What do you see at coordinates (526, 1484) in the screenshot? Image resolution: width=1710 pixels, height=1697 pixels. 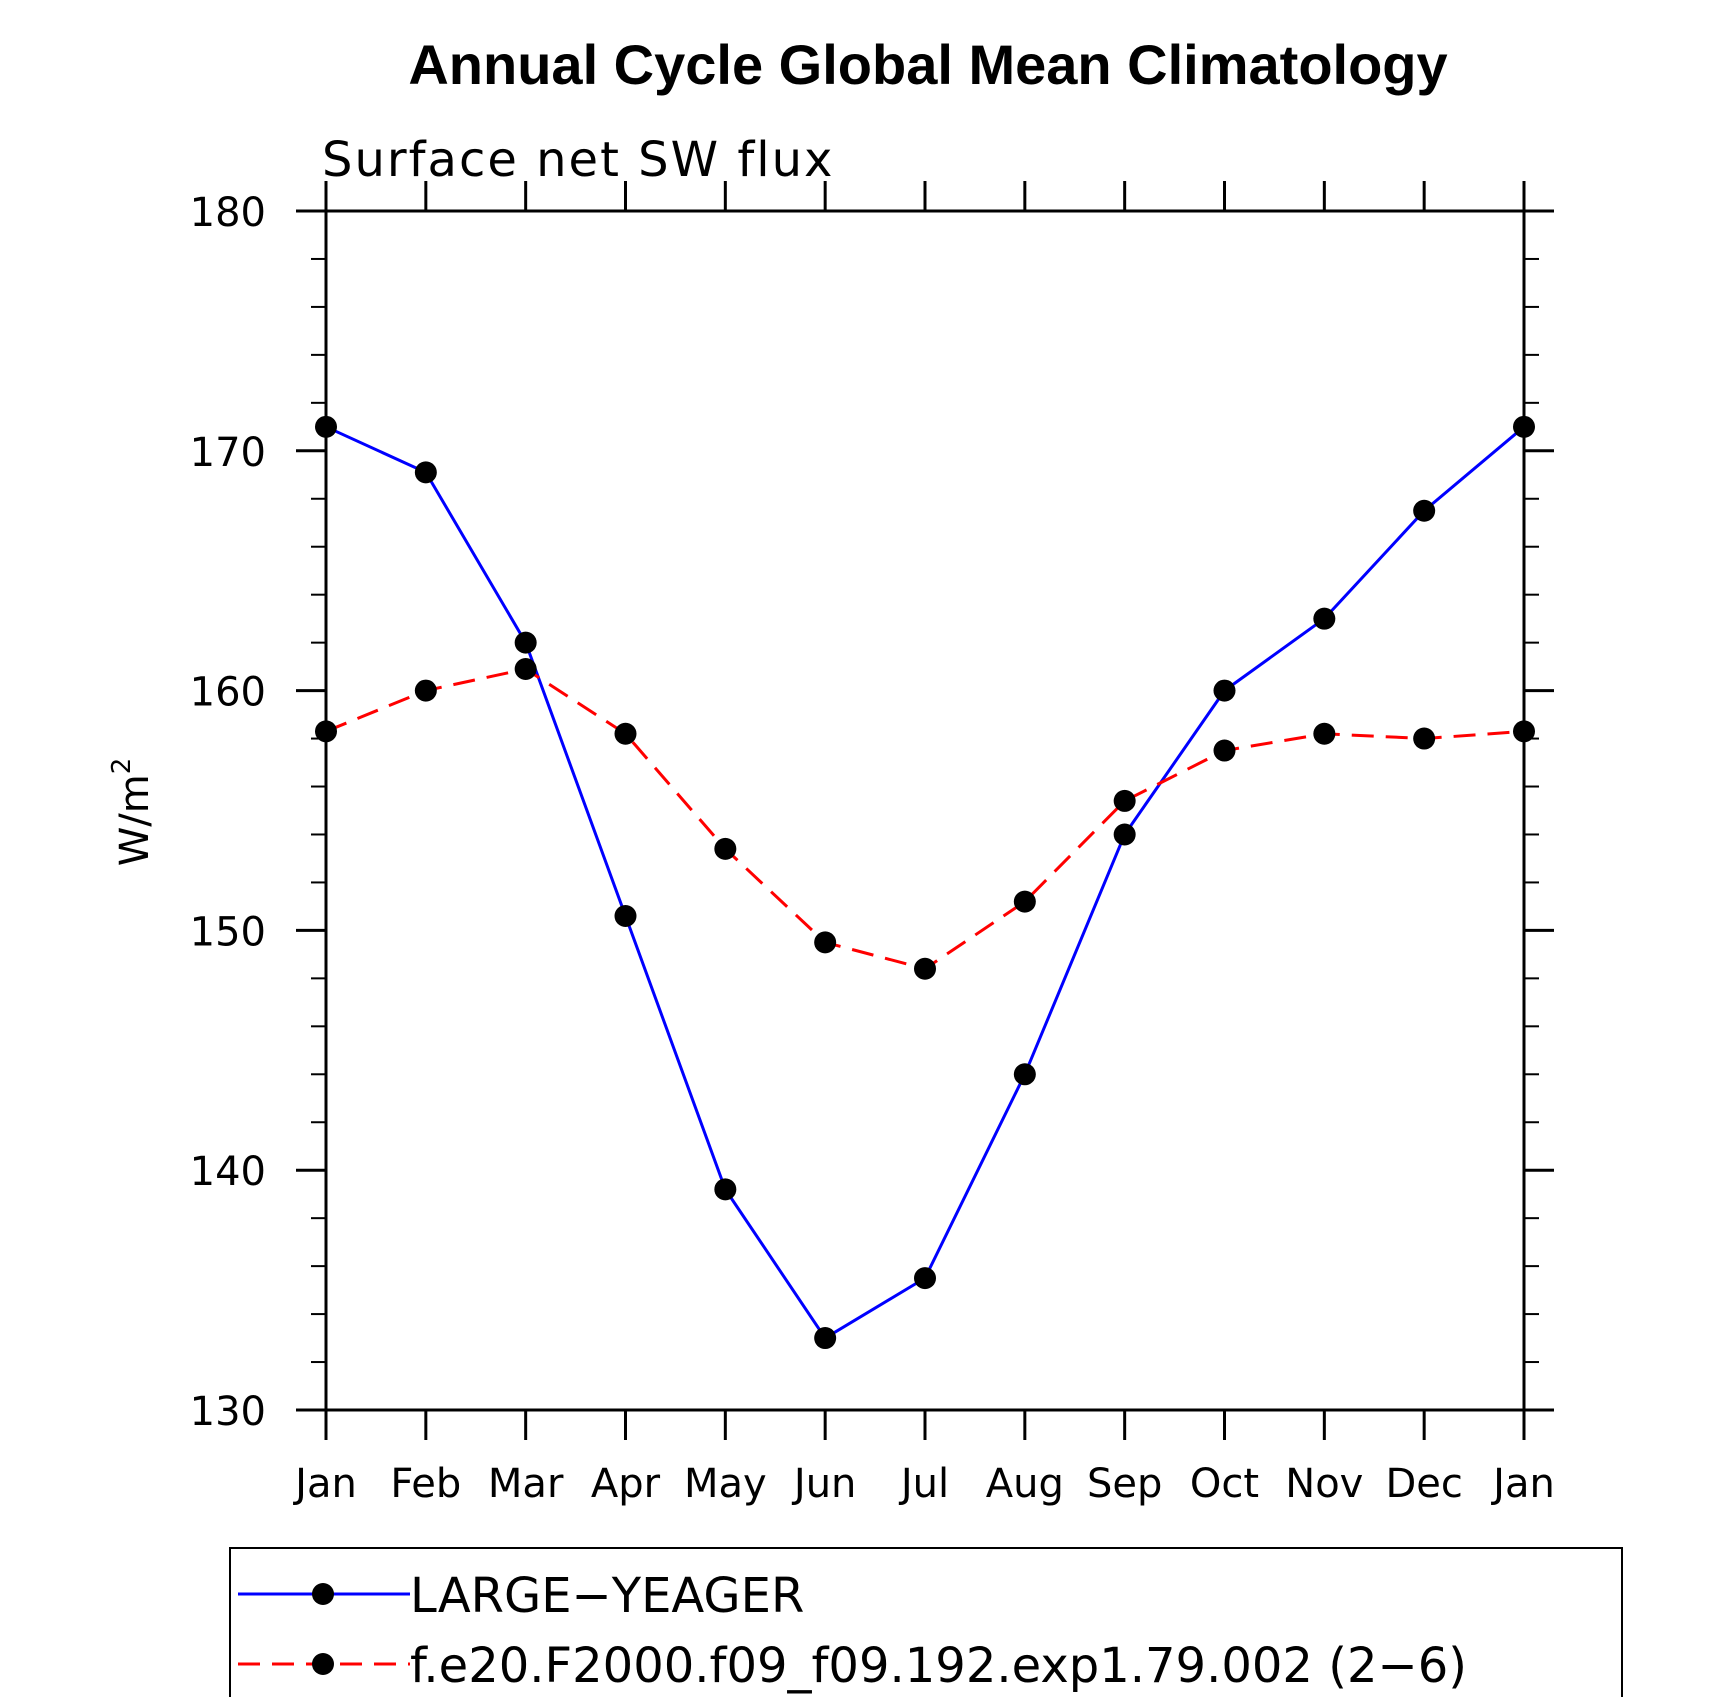 I see `x-tick-label: Mar` at bounding box center [526, 1484].